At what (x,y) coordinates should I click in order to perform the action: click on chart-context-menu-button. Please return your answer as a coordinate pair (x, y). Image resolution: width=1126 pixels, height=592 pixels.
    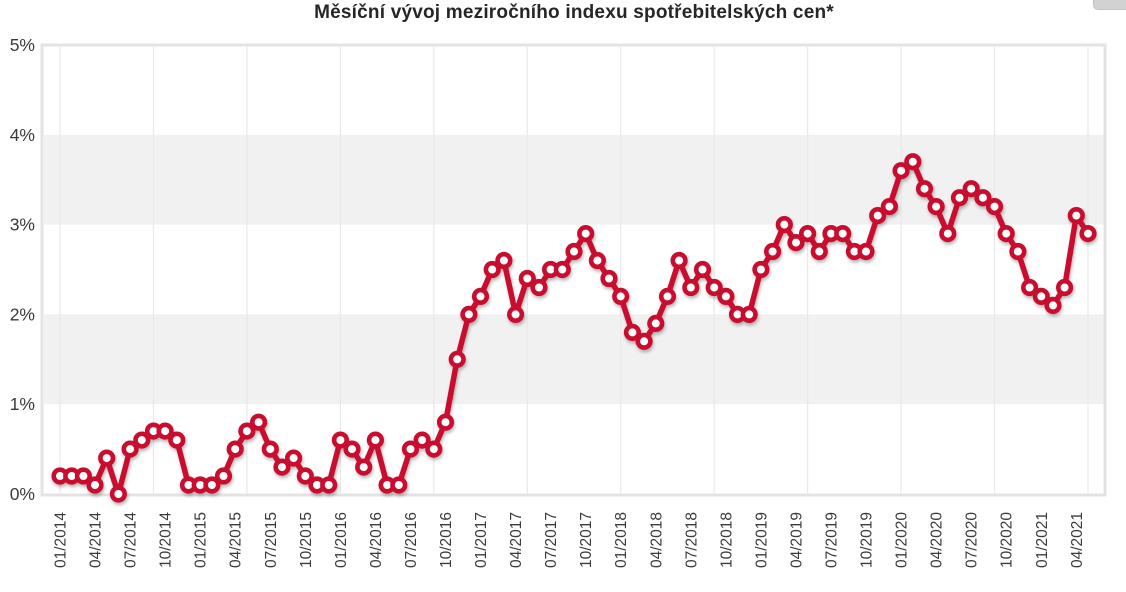
    Looking at the image, I should click on (1109, 5).